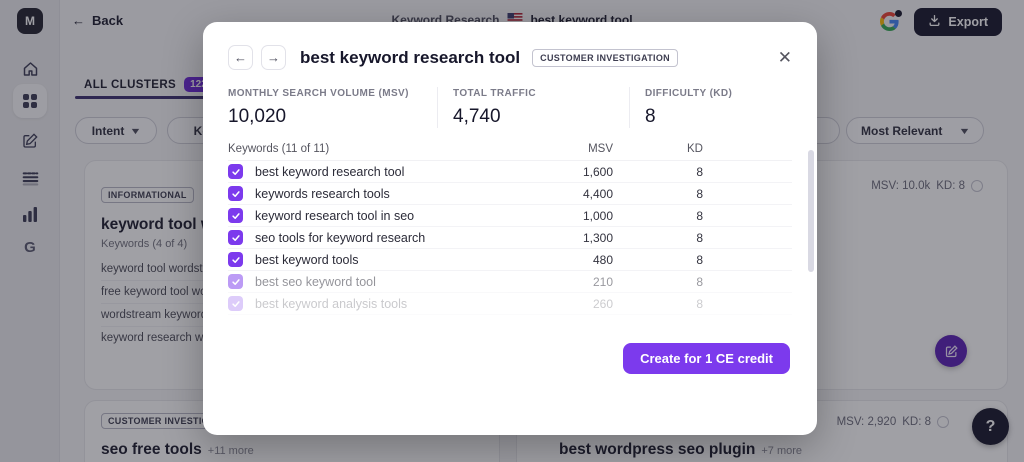 Image resolution: width=1024 pixels, height=462 pixels. I want to click on cluster-card-title: best wordpress seo plugin +7 more, so click(681, 449).